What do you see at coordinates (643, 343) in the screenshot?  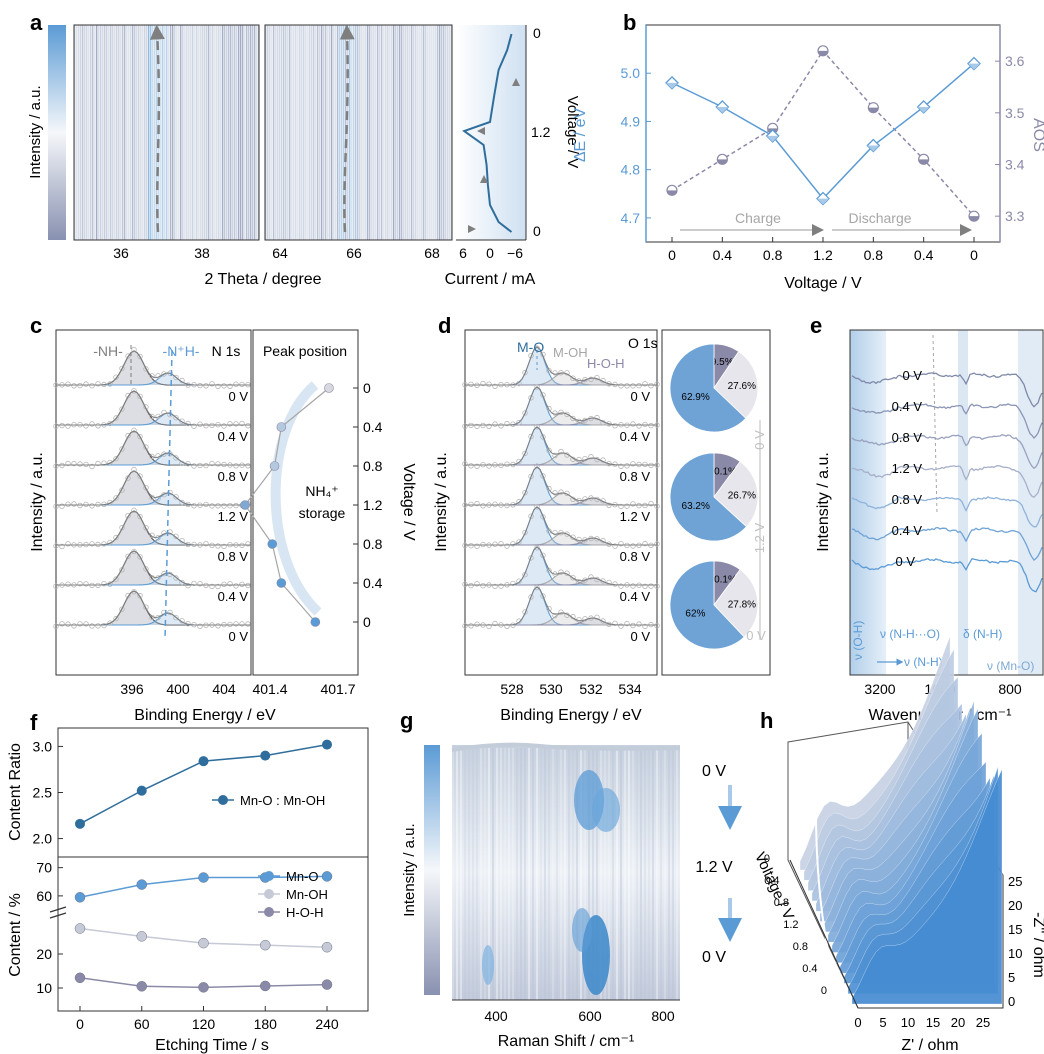 I see `element-label-d: O 1s` at bounding box center [643, 343].